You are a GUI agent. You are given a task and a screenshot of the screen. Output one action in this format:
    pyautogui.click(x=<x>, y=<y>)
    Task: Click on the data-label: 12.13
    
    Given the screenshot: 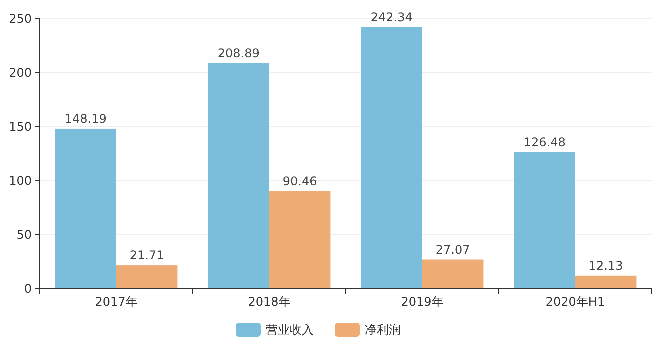 What is the action you would take?
    pyautogui.click(x=606, y=265)
    